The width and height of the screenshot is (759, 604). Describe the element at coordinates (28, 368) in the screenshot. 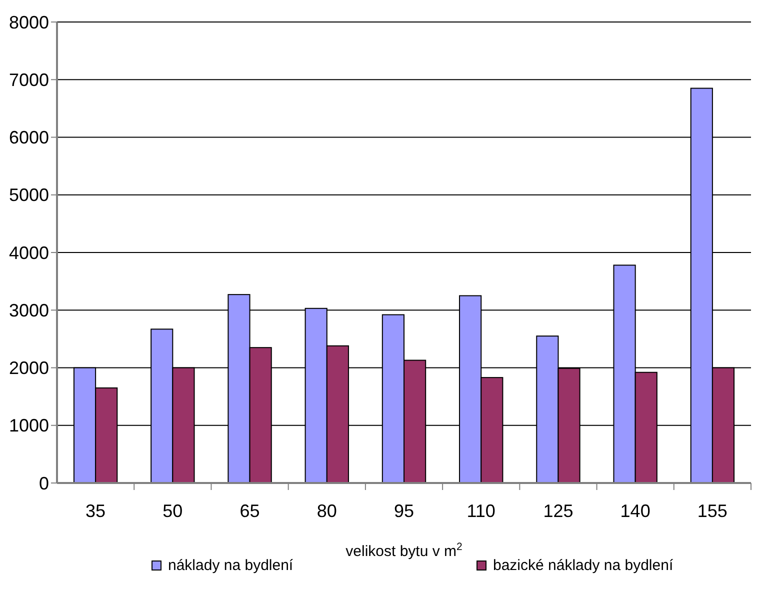

I see `y-tick-label: 2000` at that location.